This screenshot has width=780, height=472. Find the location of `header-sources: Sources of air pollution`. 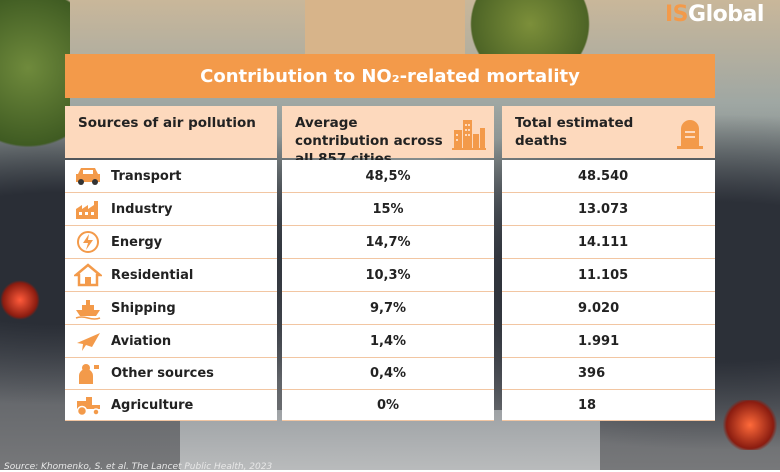

header-sources: Sources of air pollution is located at coordinates (171, 132).